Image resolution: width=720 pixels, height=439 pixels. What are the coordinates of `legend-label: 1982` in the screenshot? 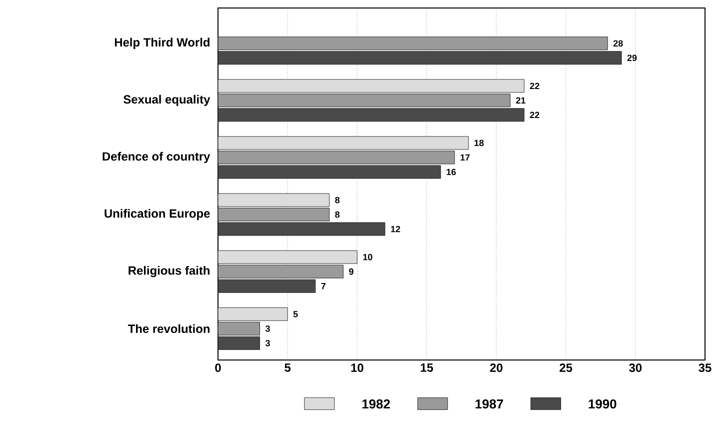 It's located at (376, 404).